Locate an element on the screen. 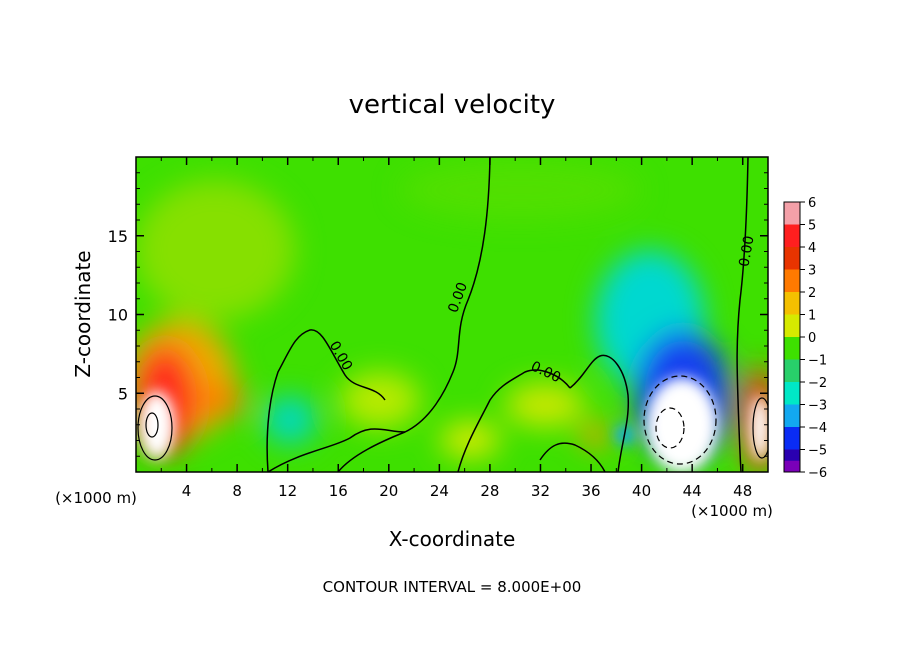 The image size is (904, 654). colorbar-tick-label: 0 is located at coordinates (812, 338).